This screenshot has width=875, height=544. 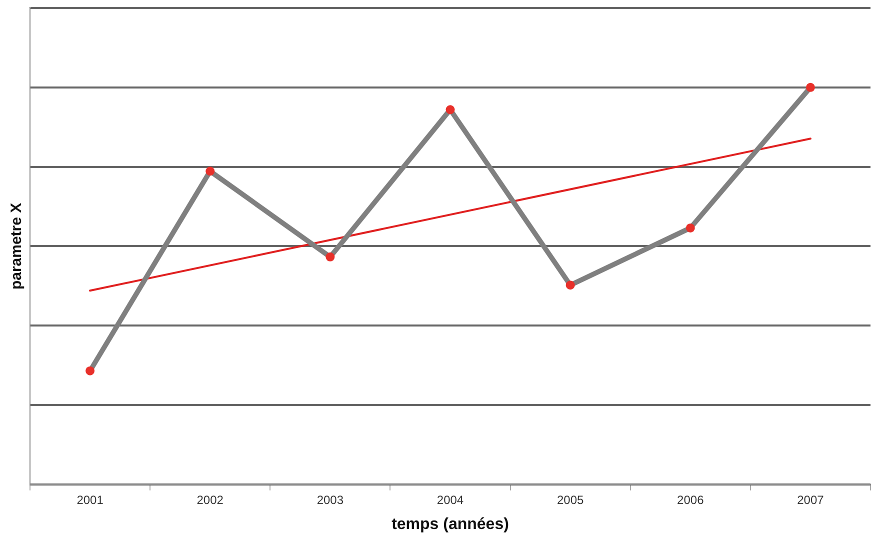 What do you see at coordinates (690, 499) in the screenshot?
I see `x-tick-label: 2006` at bounding box center [690, 499].